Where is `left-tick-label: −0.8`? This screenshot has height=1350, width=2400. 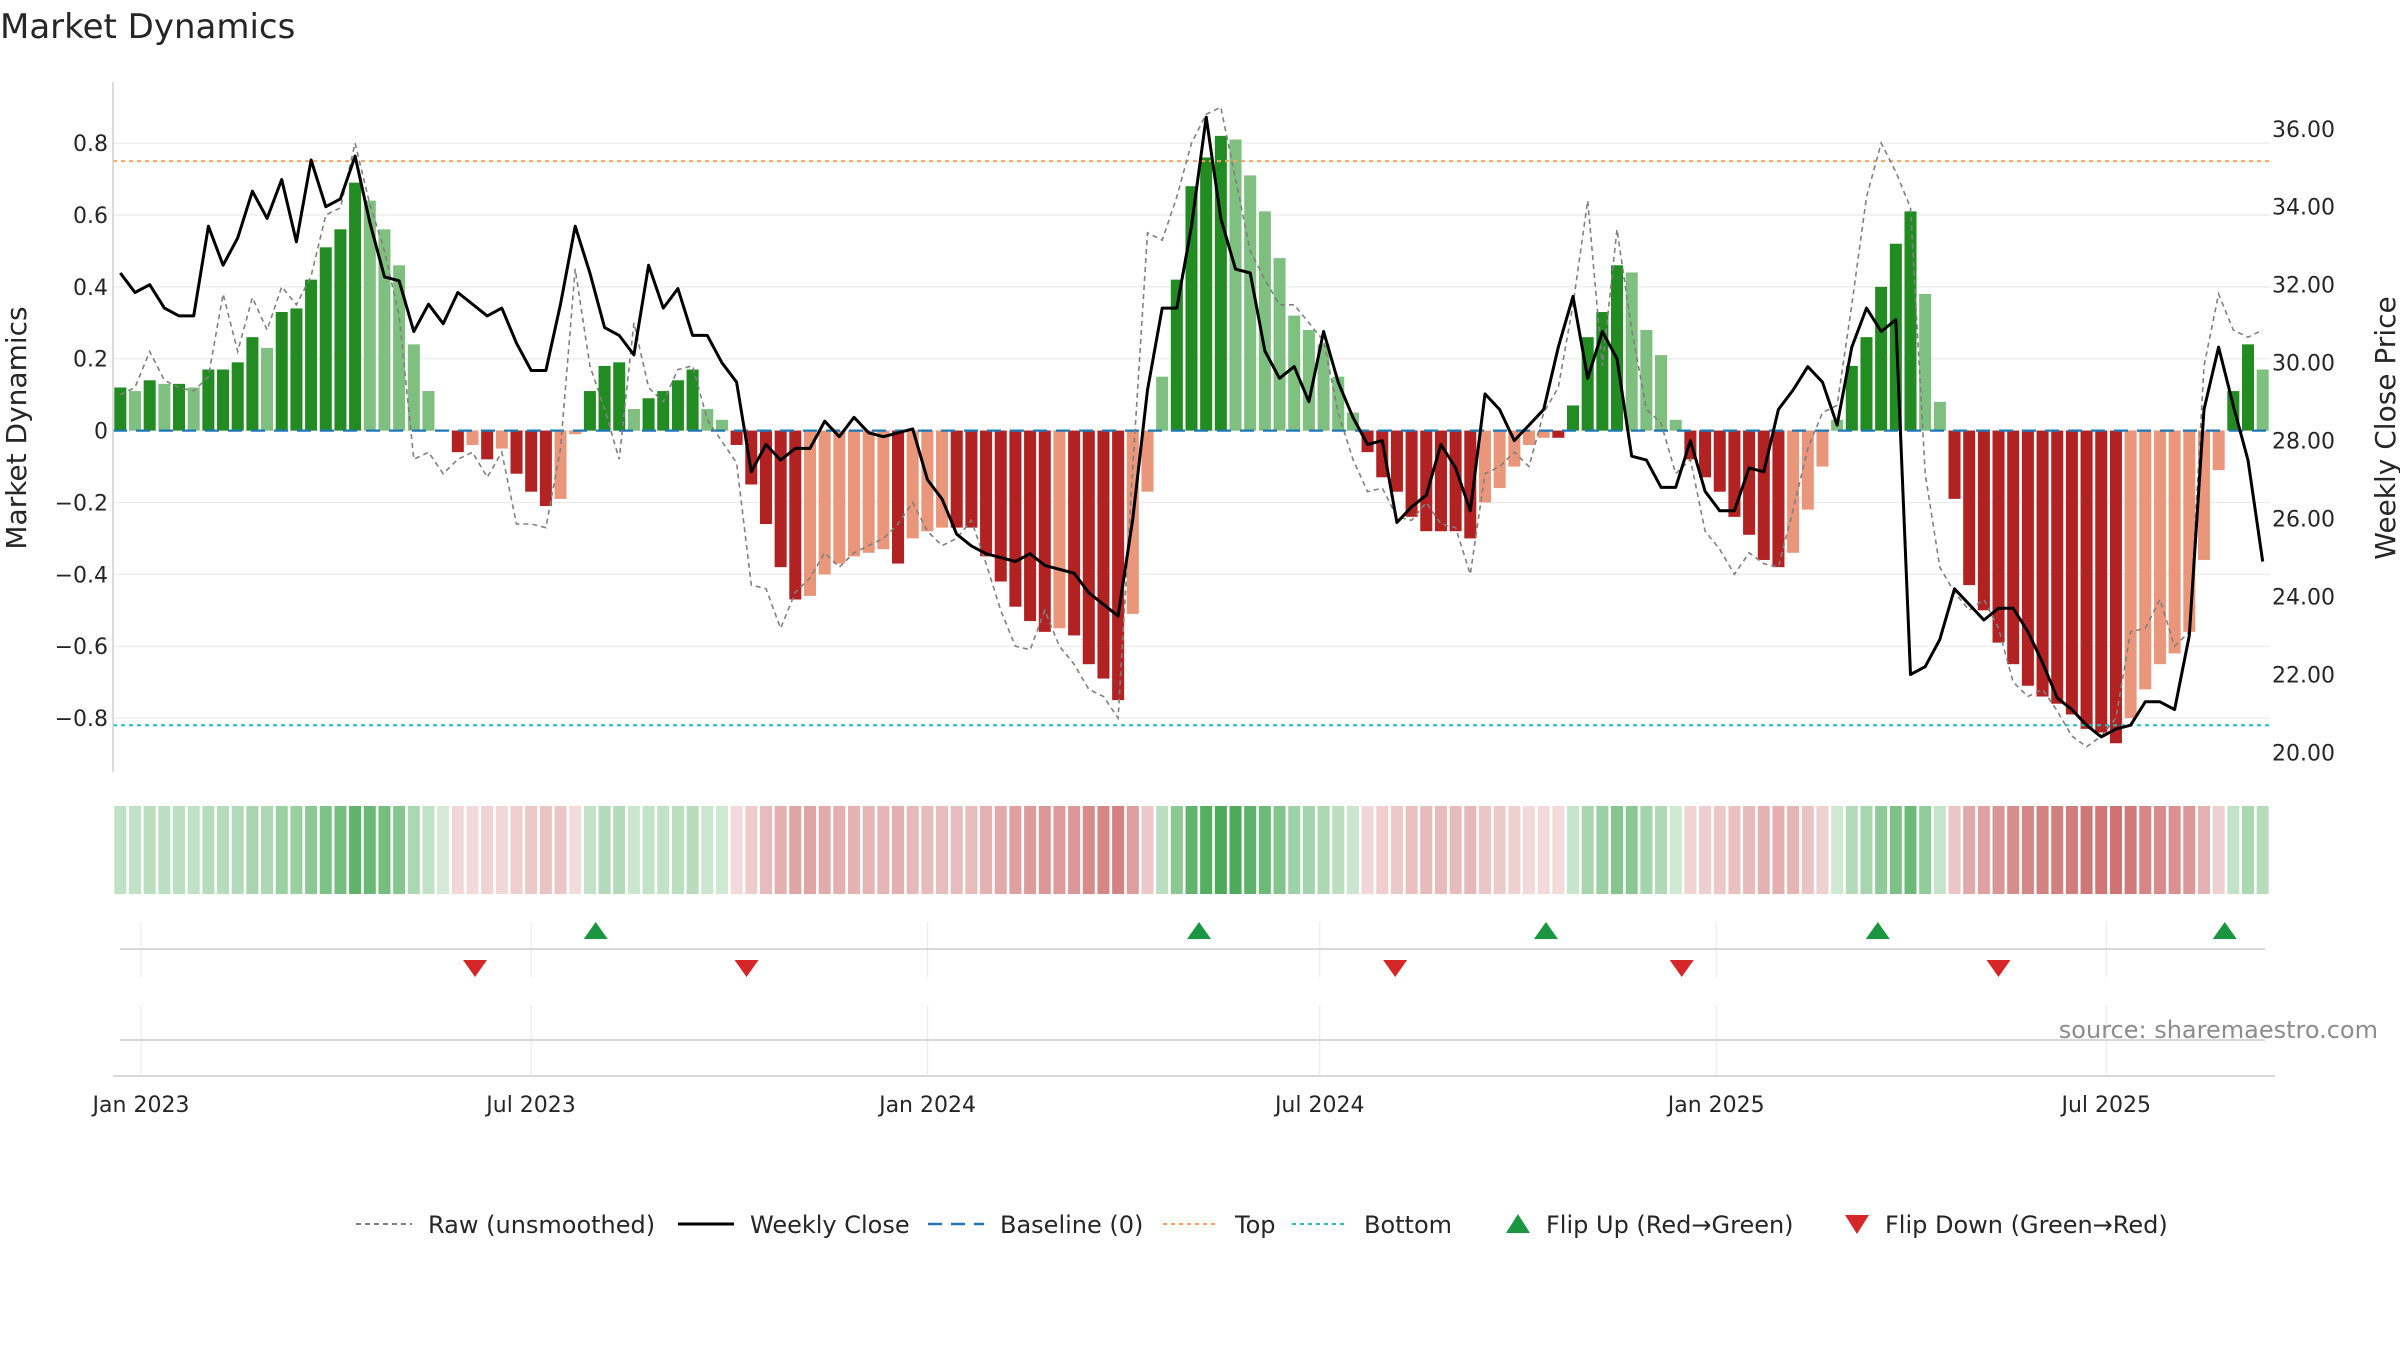 left-tick-label: −0.8 is located at coordinates (81, 719).